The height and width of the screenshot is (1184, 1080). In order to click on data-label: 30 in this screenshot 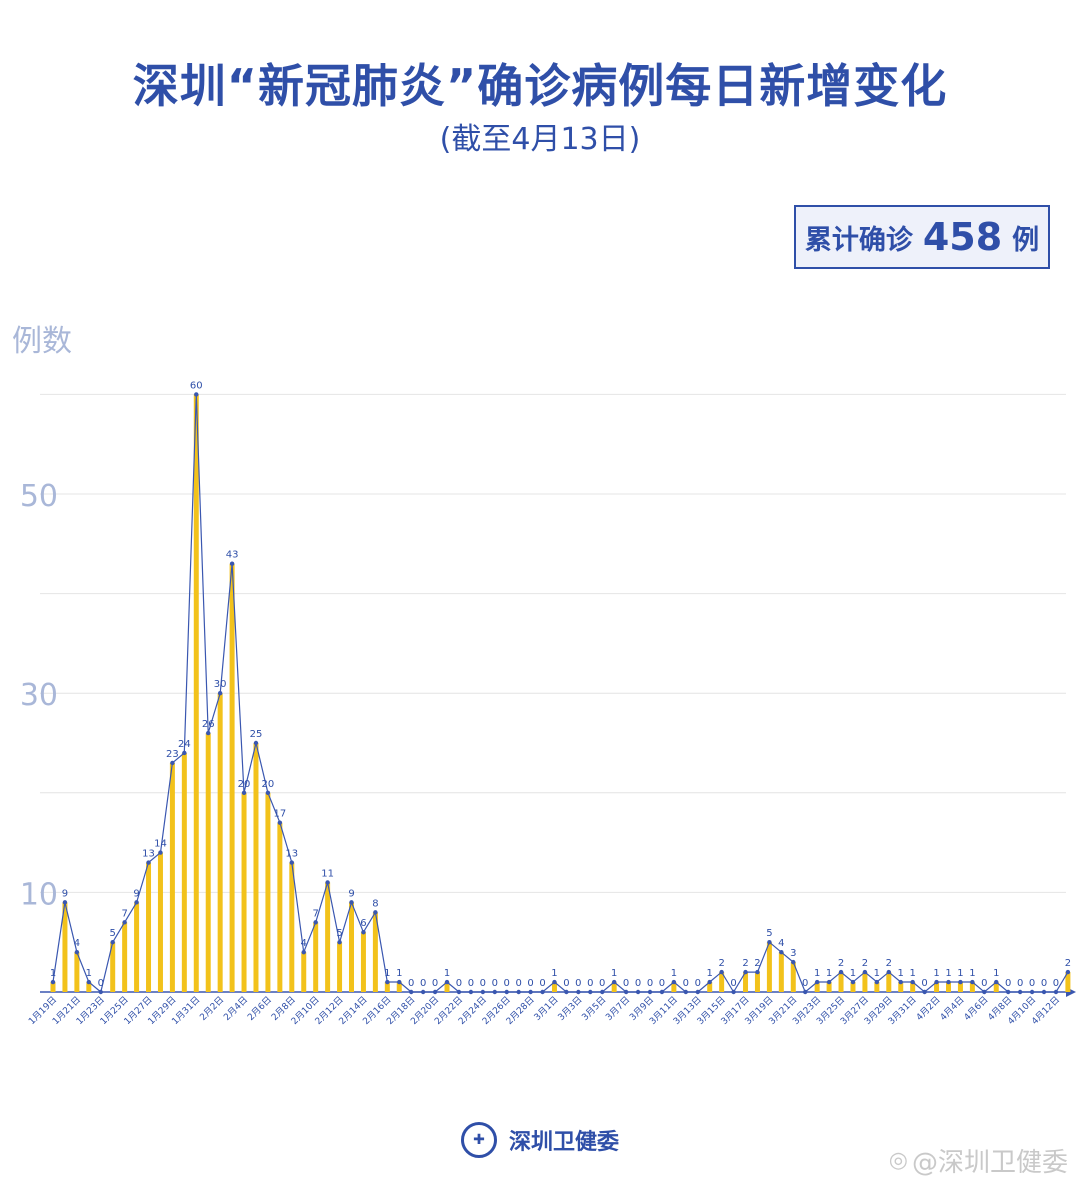, I will do `click(220, 684)`.